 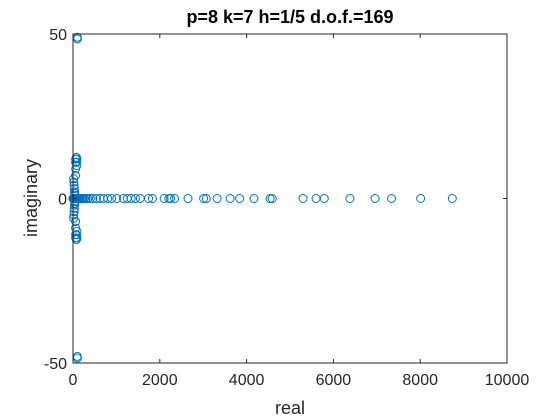 What do you see at coordinates (247, 380) in the screenshot?
I see `x-tick-label: 4000` at bounding box center [247, 380].